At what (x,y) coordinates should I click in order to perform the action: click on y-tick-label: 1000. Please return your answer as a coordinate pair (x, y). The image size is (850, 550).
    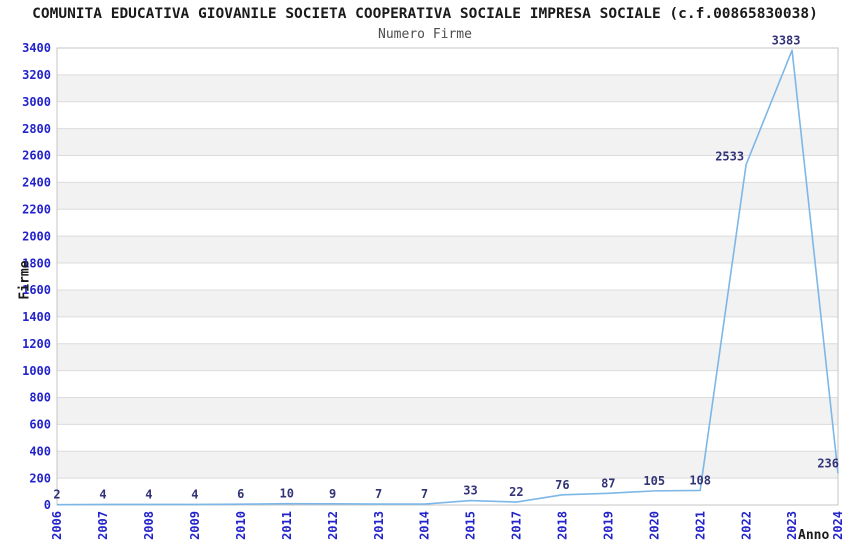
    Looking at the image, I should click on (36, 371).